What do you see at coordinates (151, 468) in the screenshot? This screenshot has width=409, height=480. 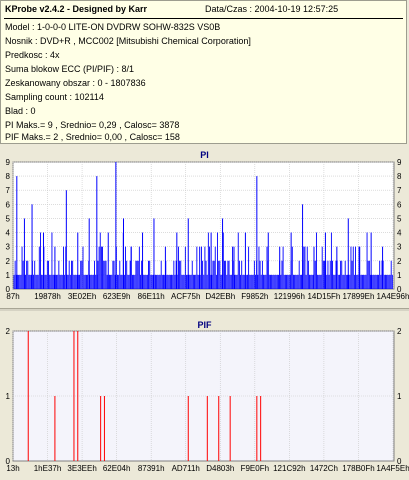 I see `x-tick-label: 87391h` at bounding box center [151, 468].